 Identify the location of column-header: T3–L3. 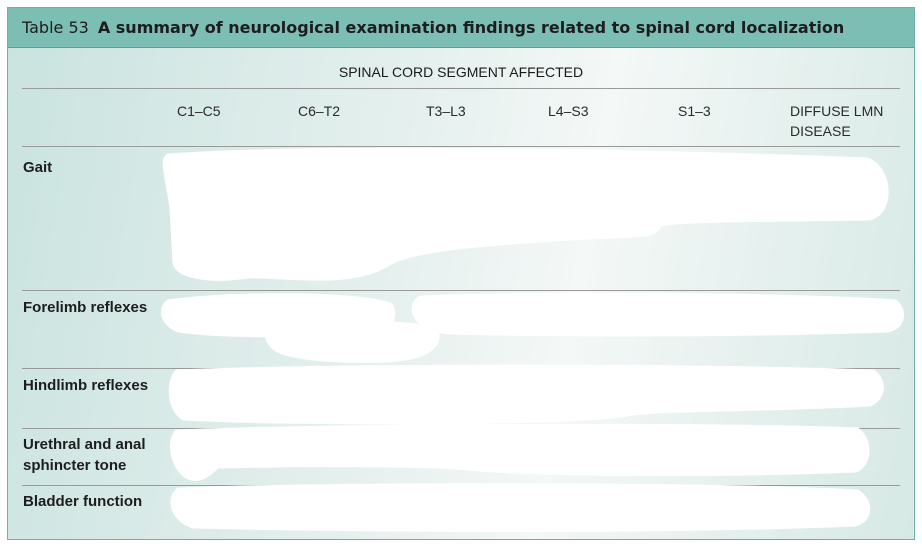
(446, 111).